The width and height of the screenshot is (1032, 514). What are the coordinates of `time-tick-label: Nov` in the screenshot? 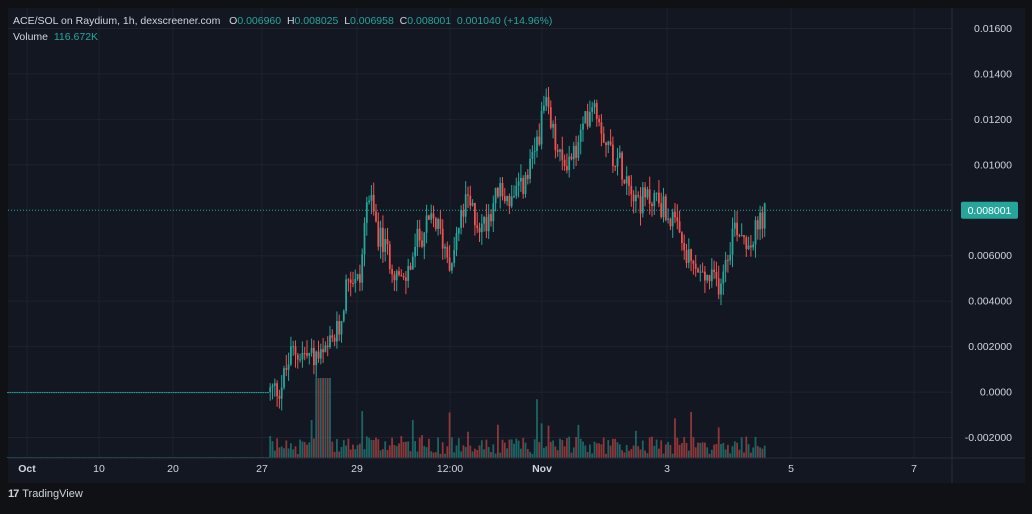 It's located at (542, 469).